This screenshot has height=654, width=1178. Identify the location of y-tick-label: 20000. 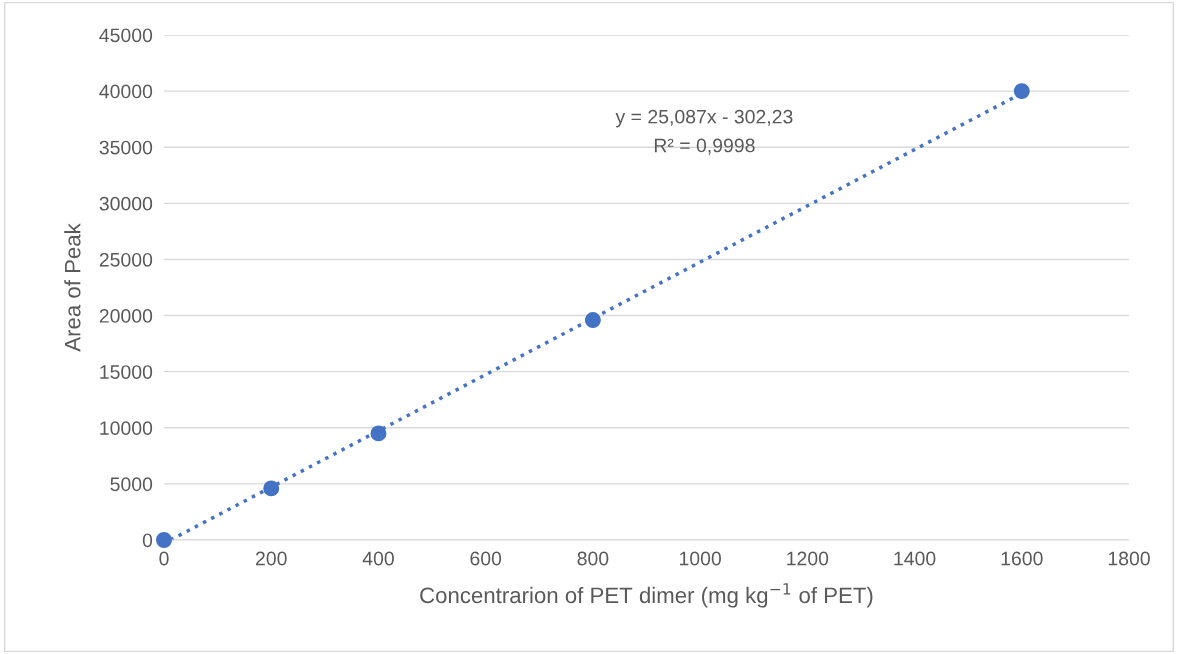
(126, 316).